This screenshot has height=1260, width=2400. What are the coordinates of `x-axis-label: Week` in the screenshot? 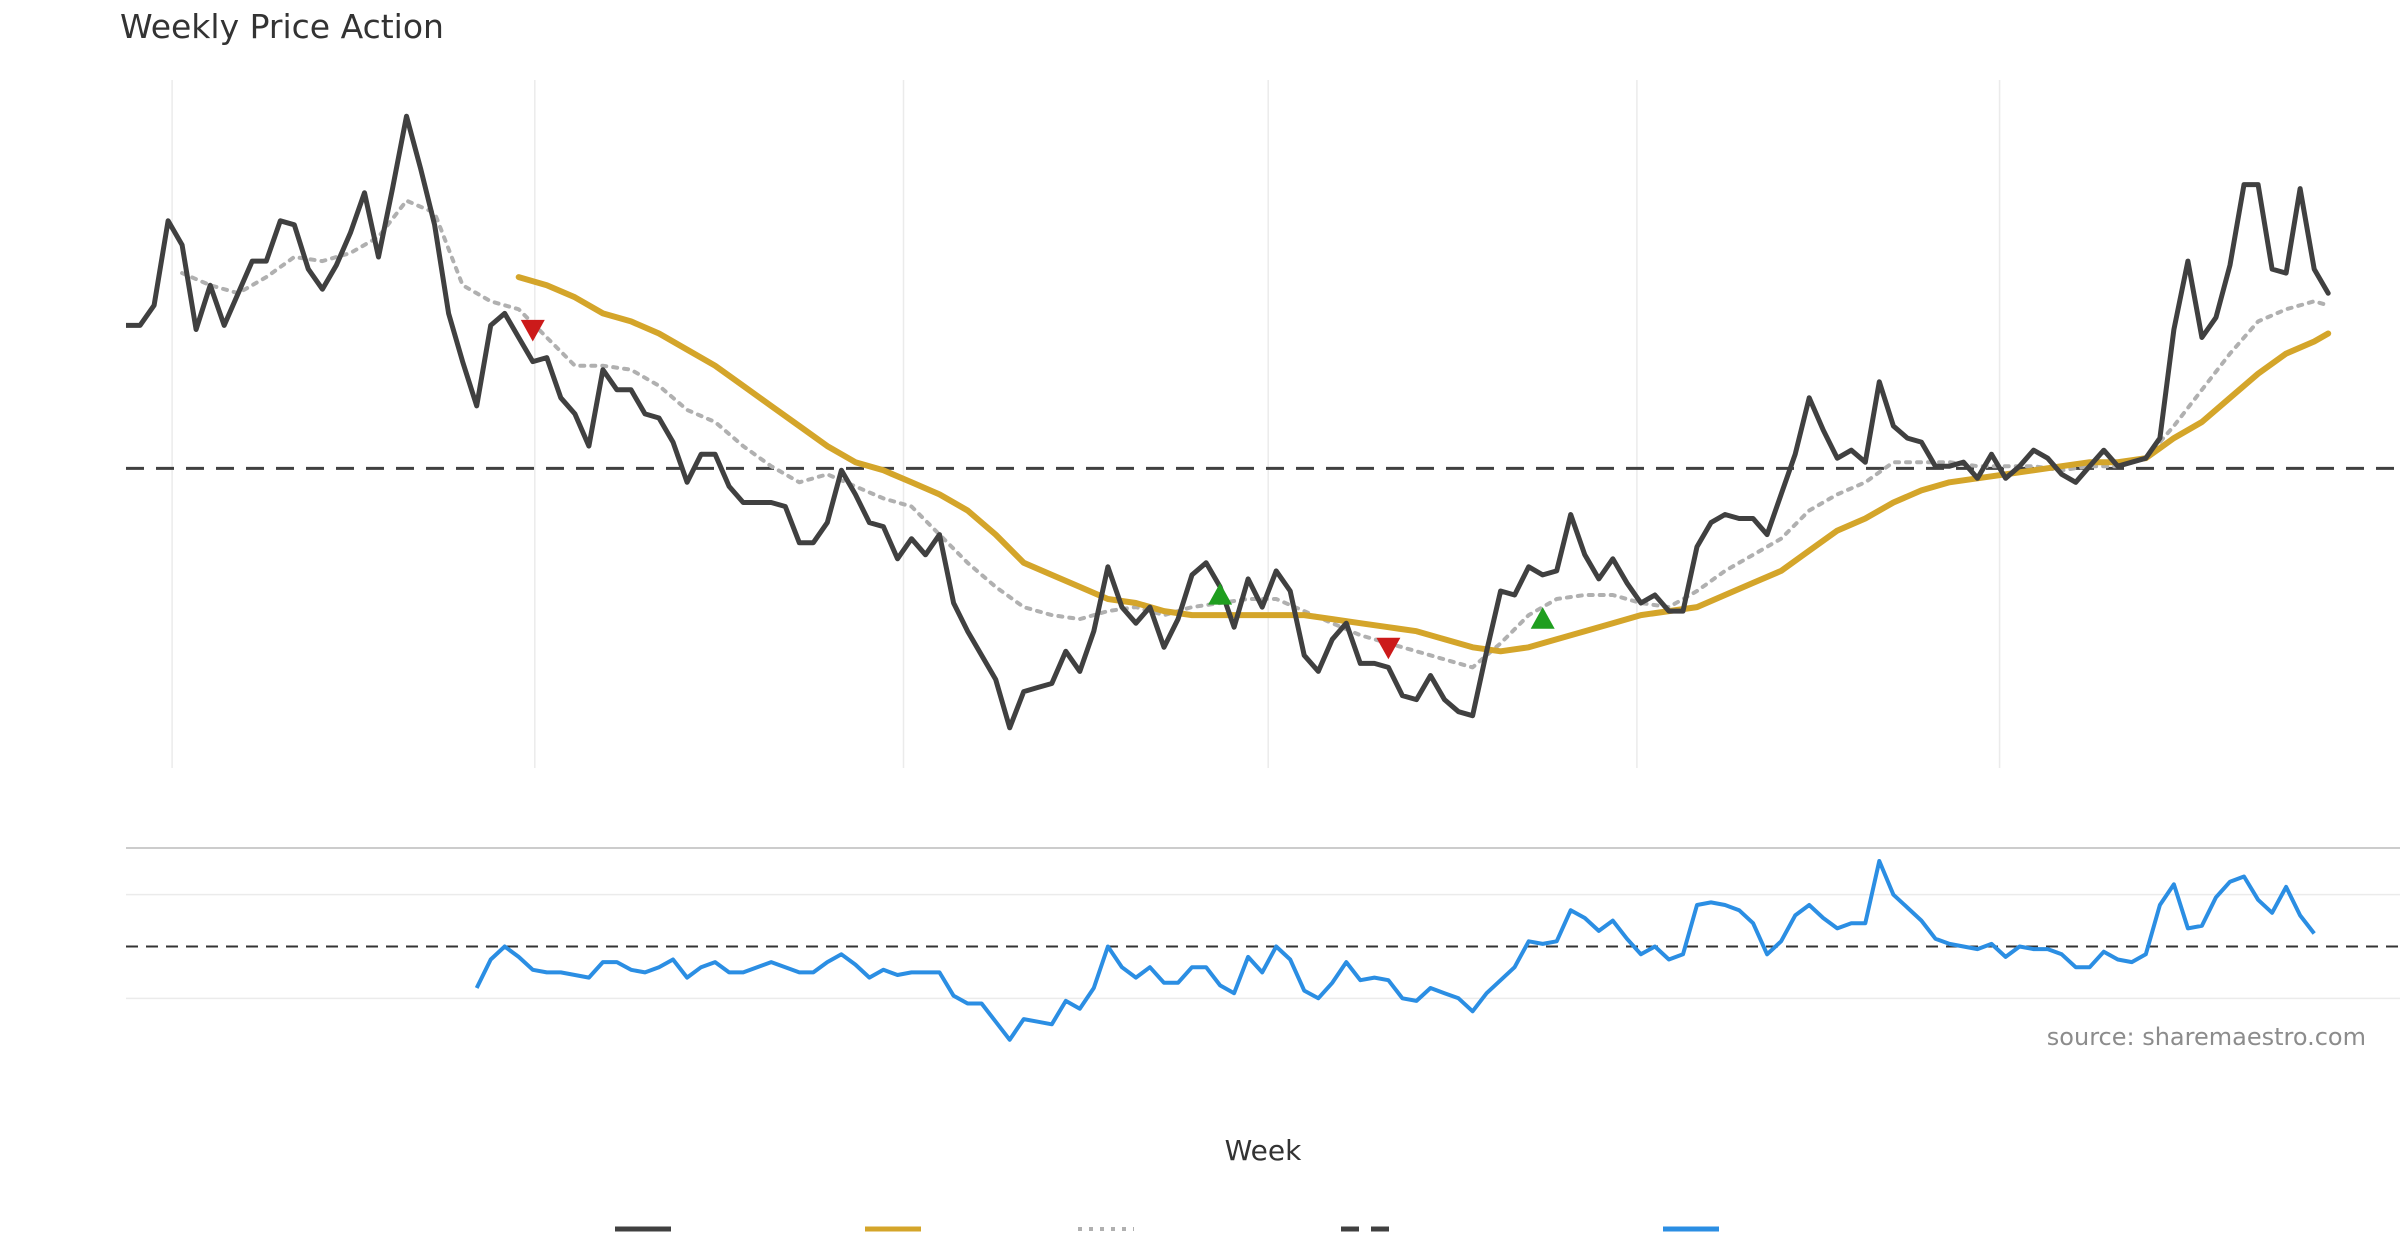 It's located at (1263, 1150).